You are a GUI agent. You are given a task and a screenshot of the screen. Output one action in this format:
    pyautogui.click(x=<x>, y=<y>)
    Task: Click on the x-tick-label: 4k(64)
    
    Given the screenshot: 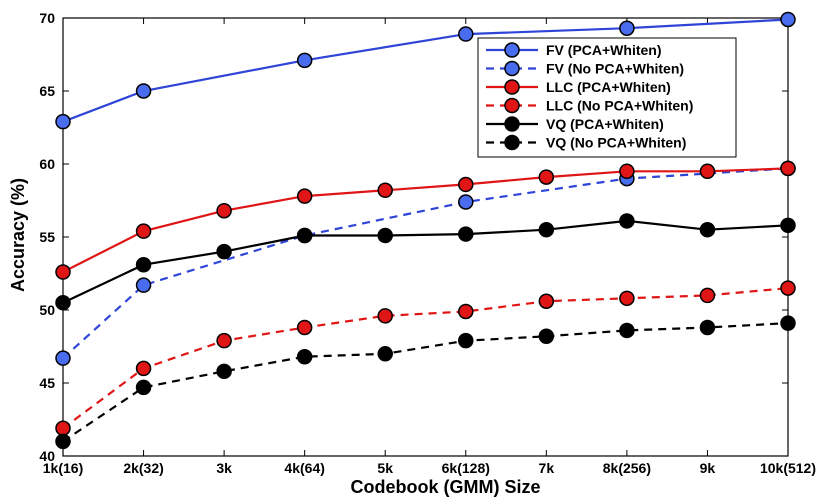 What is the action you would take?
    pyautogui.click(x=304, y=468)
    